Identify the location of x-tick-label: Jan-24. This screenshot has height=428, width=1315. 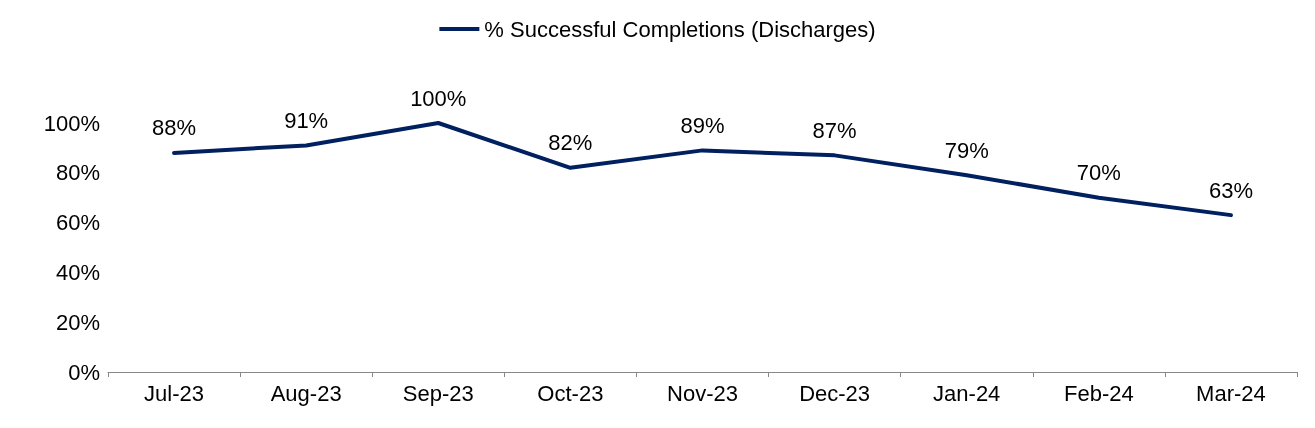
(967, 393).